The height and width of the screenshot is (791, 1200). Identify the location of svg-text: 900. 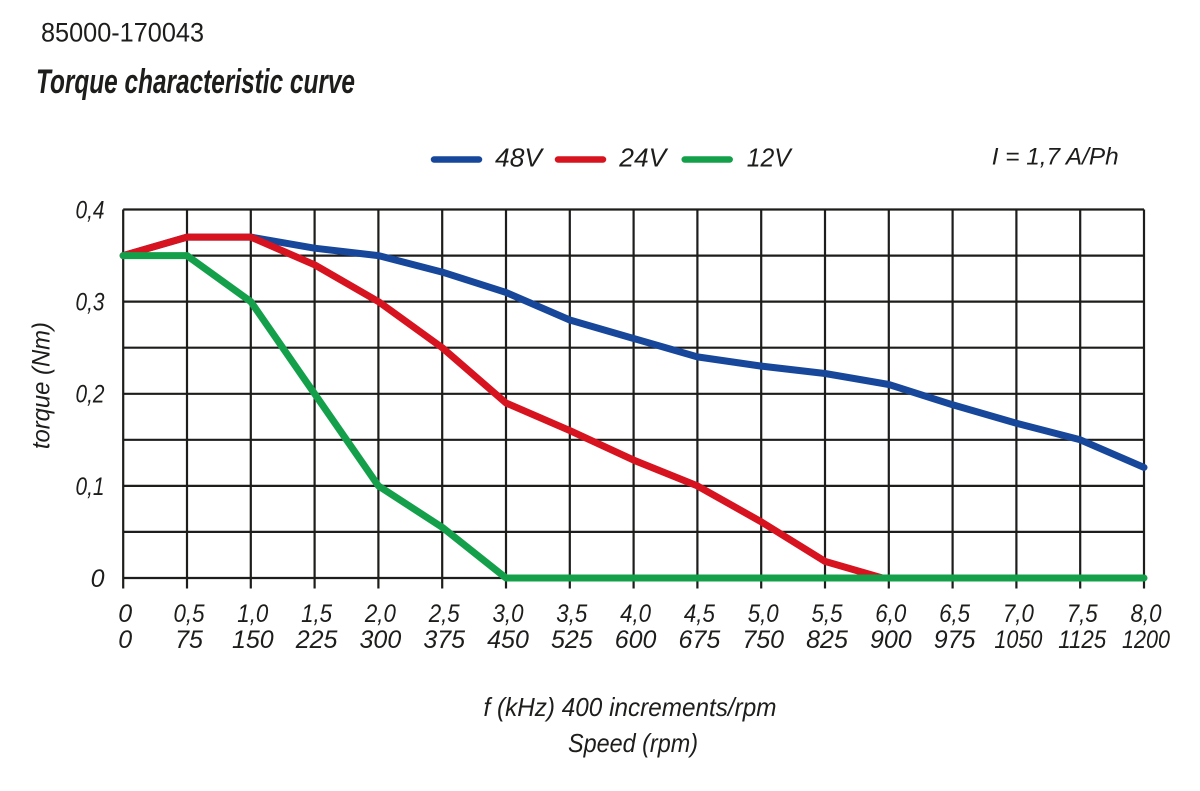
(891, 640).